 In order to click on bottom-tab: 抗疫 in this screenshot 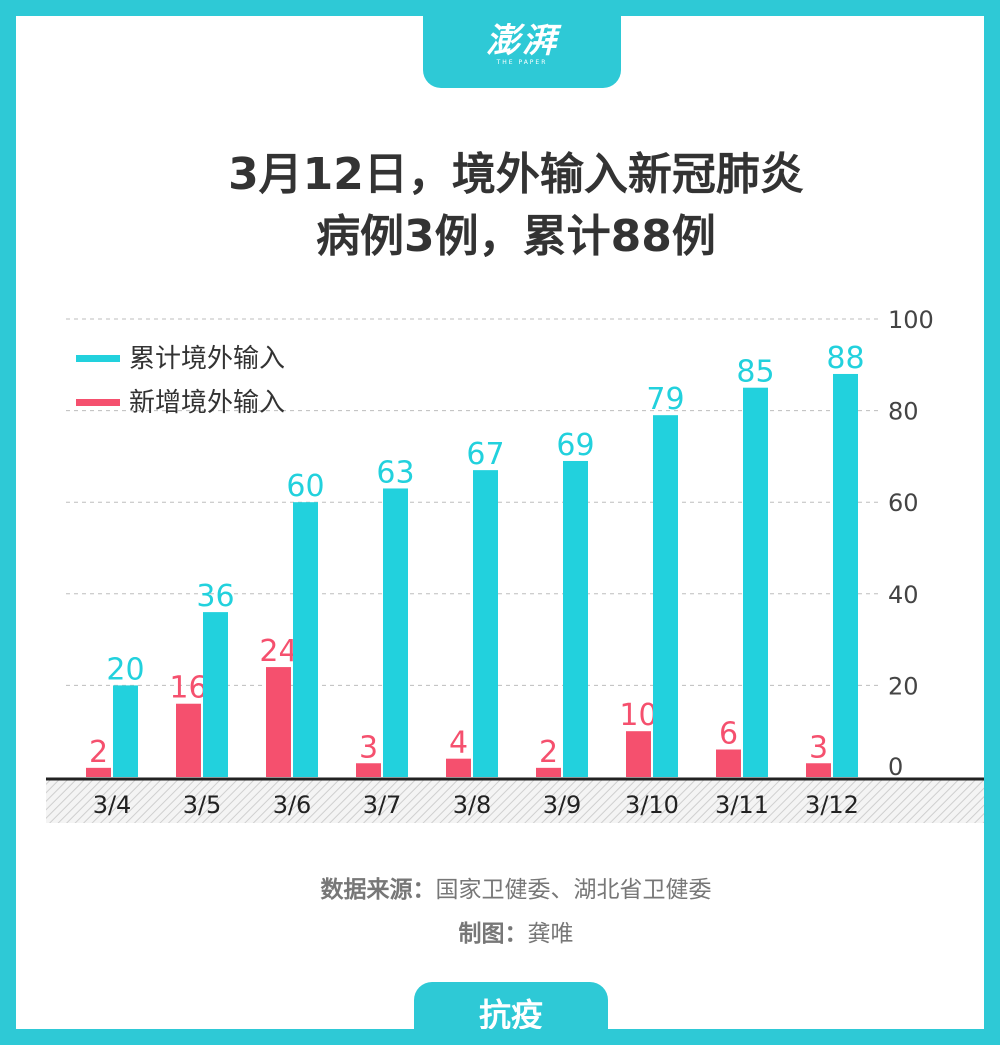, I will do `click(511, 1008)`.